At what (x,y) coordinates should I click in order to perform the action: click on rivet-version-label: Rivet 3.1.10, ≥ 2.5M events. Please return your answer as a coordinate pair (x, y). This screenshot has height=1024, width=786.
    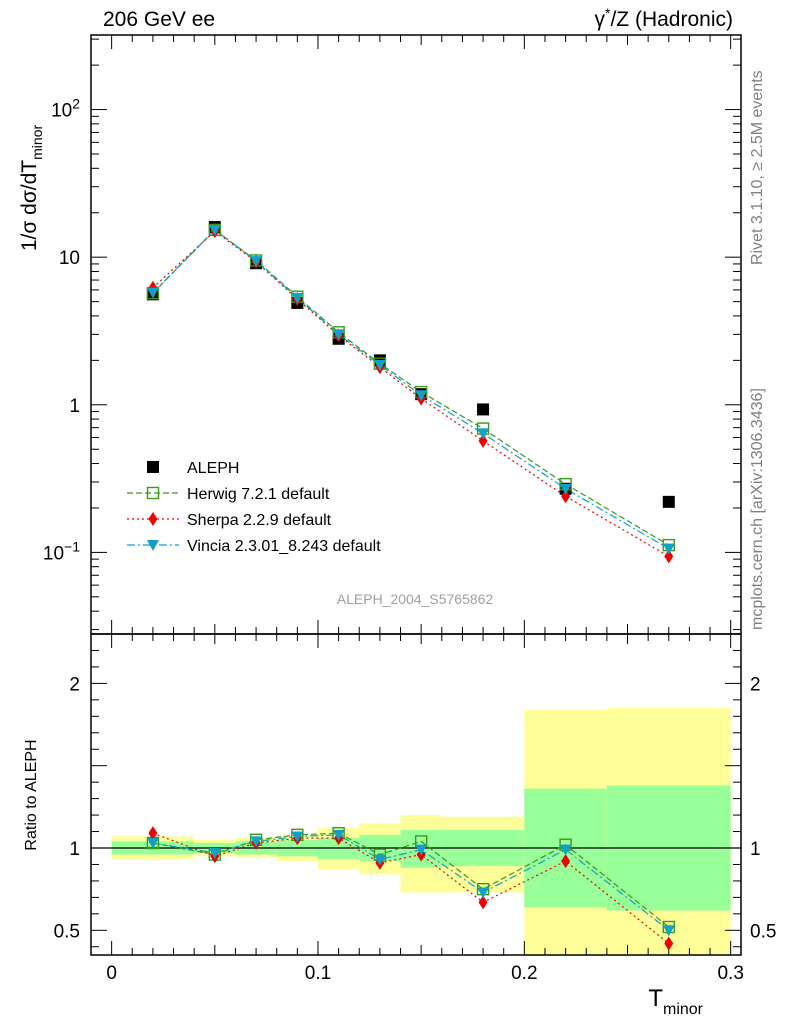
    Looking at the image, I should click on (757, 167).